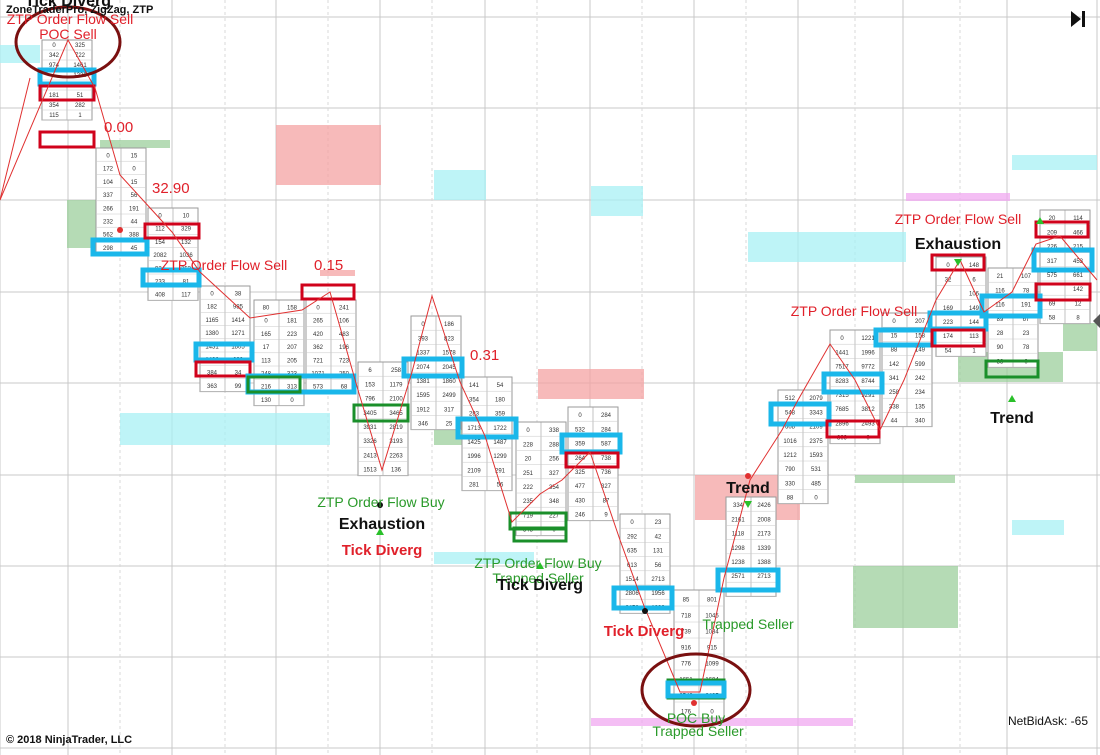 This screenshot has width=1100, height=755. Describe the element at coordinates (528, 474) in the screenshot. I see `footprint-bid: 251` at that location.